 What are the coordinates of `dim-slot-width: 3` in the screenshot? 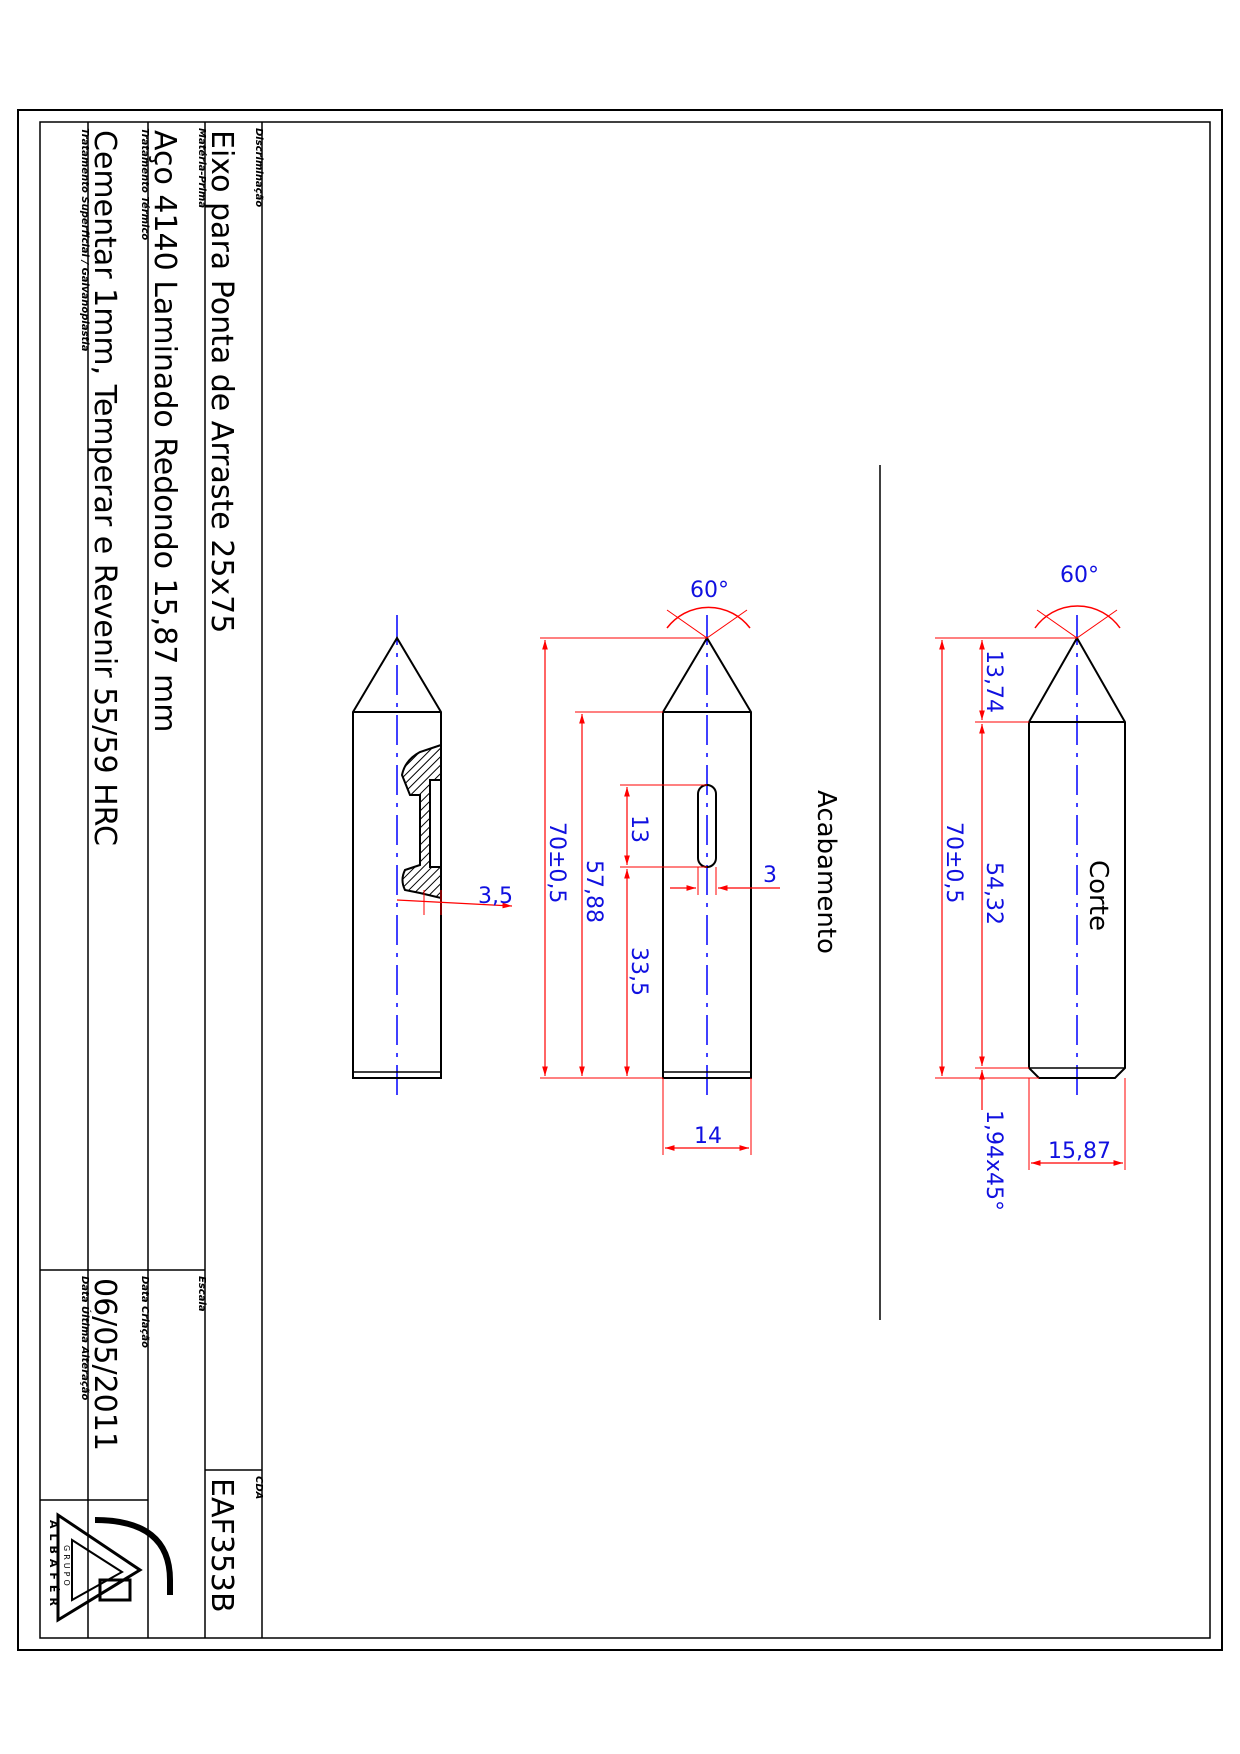 It's located at (770, 875).